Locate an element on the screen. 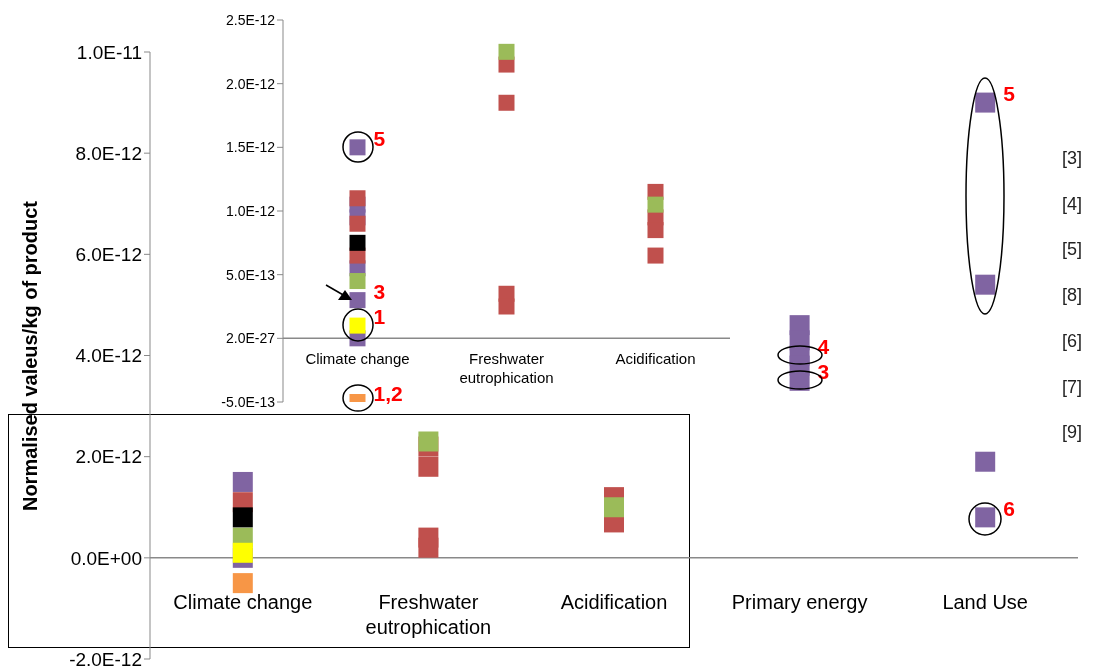 Image resolution: width=1106 pixels, height=670 pixels. annotation: [7] is located at coordinates (1072, 386).